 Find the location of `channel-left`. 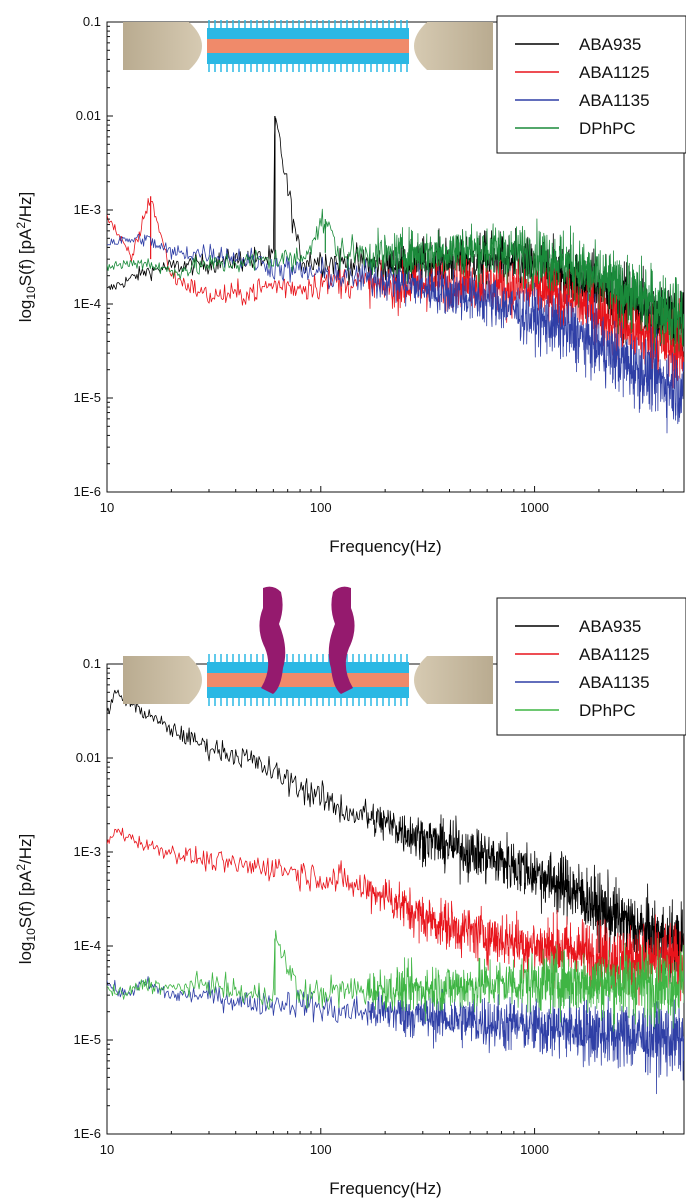

channel-left is located at coordinates (272, 640).